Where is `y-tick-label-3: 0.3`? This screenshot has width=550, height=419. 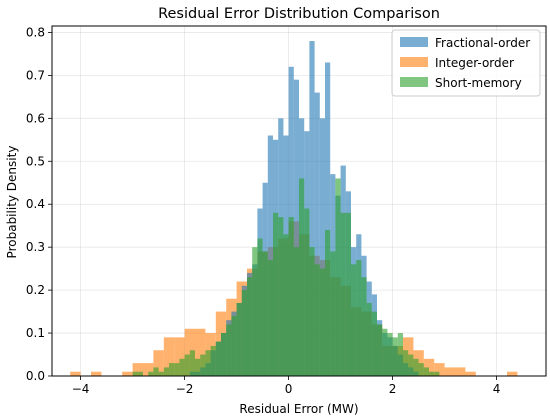
y-tick-label-3: 0.3 is located at coordinates (35, 247).